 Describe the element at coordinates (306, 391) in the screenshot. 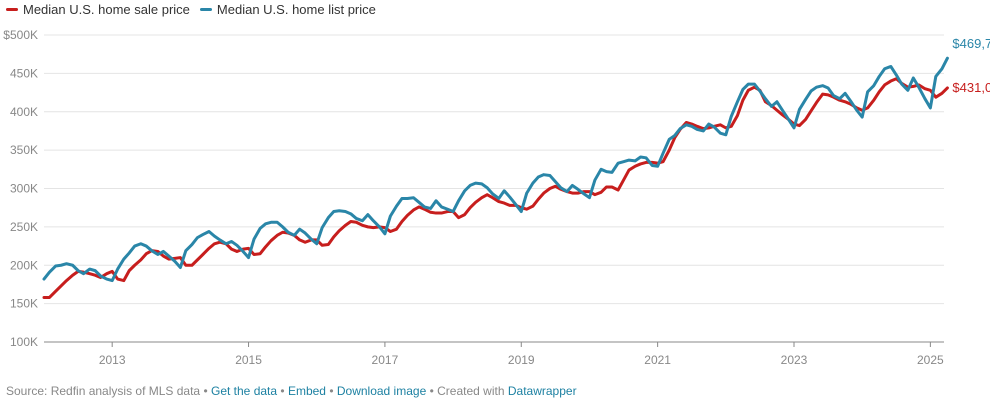

I see `embed-link: Embed` at that location.